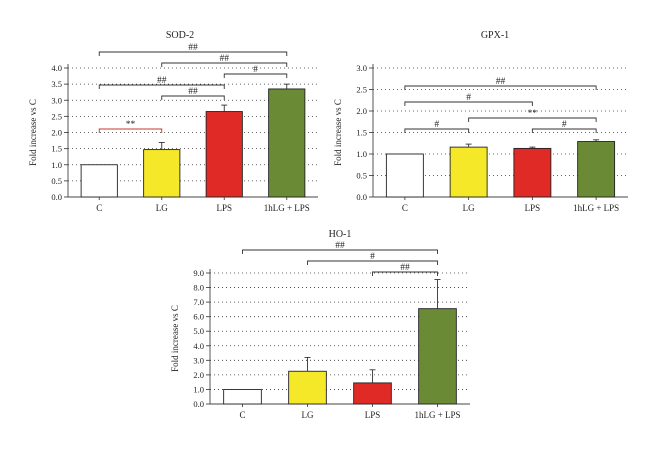 Image resolution: width=660 pixels, height=450 pixels. I want to click on y-tick-label: 6.0, so click(198, 317).